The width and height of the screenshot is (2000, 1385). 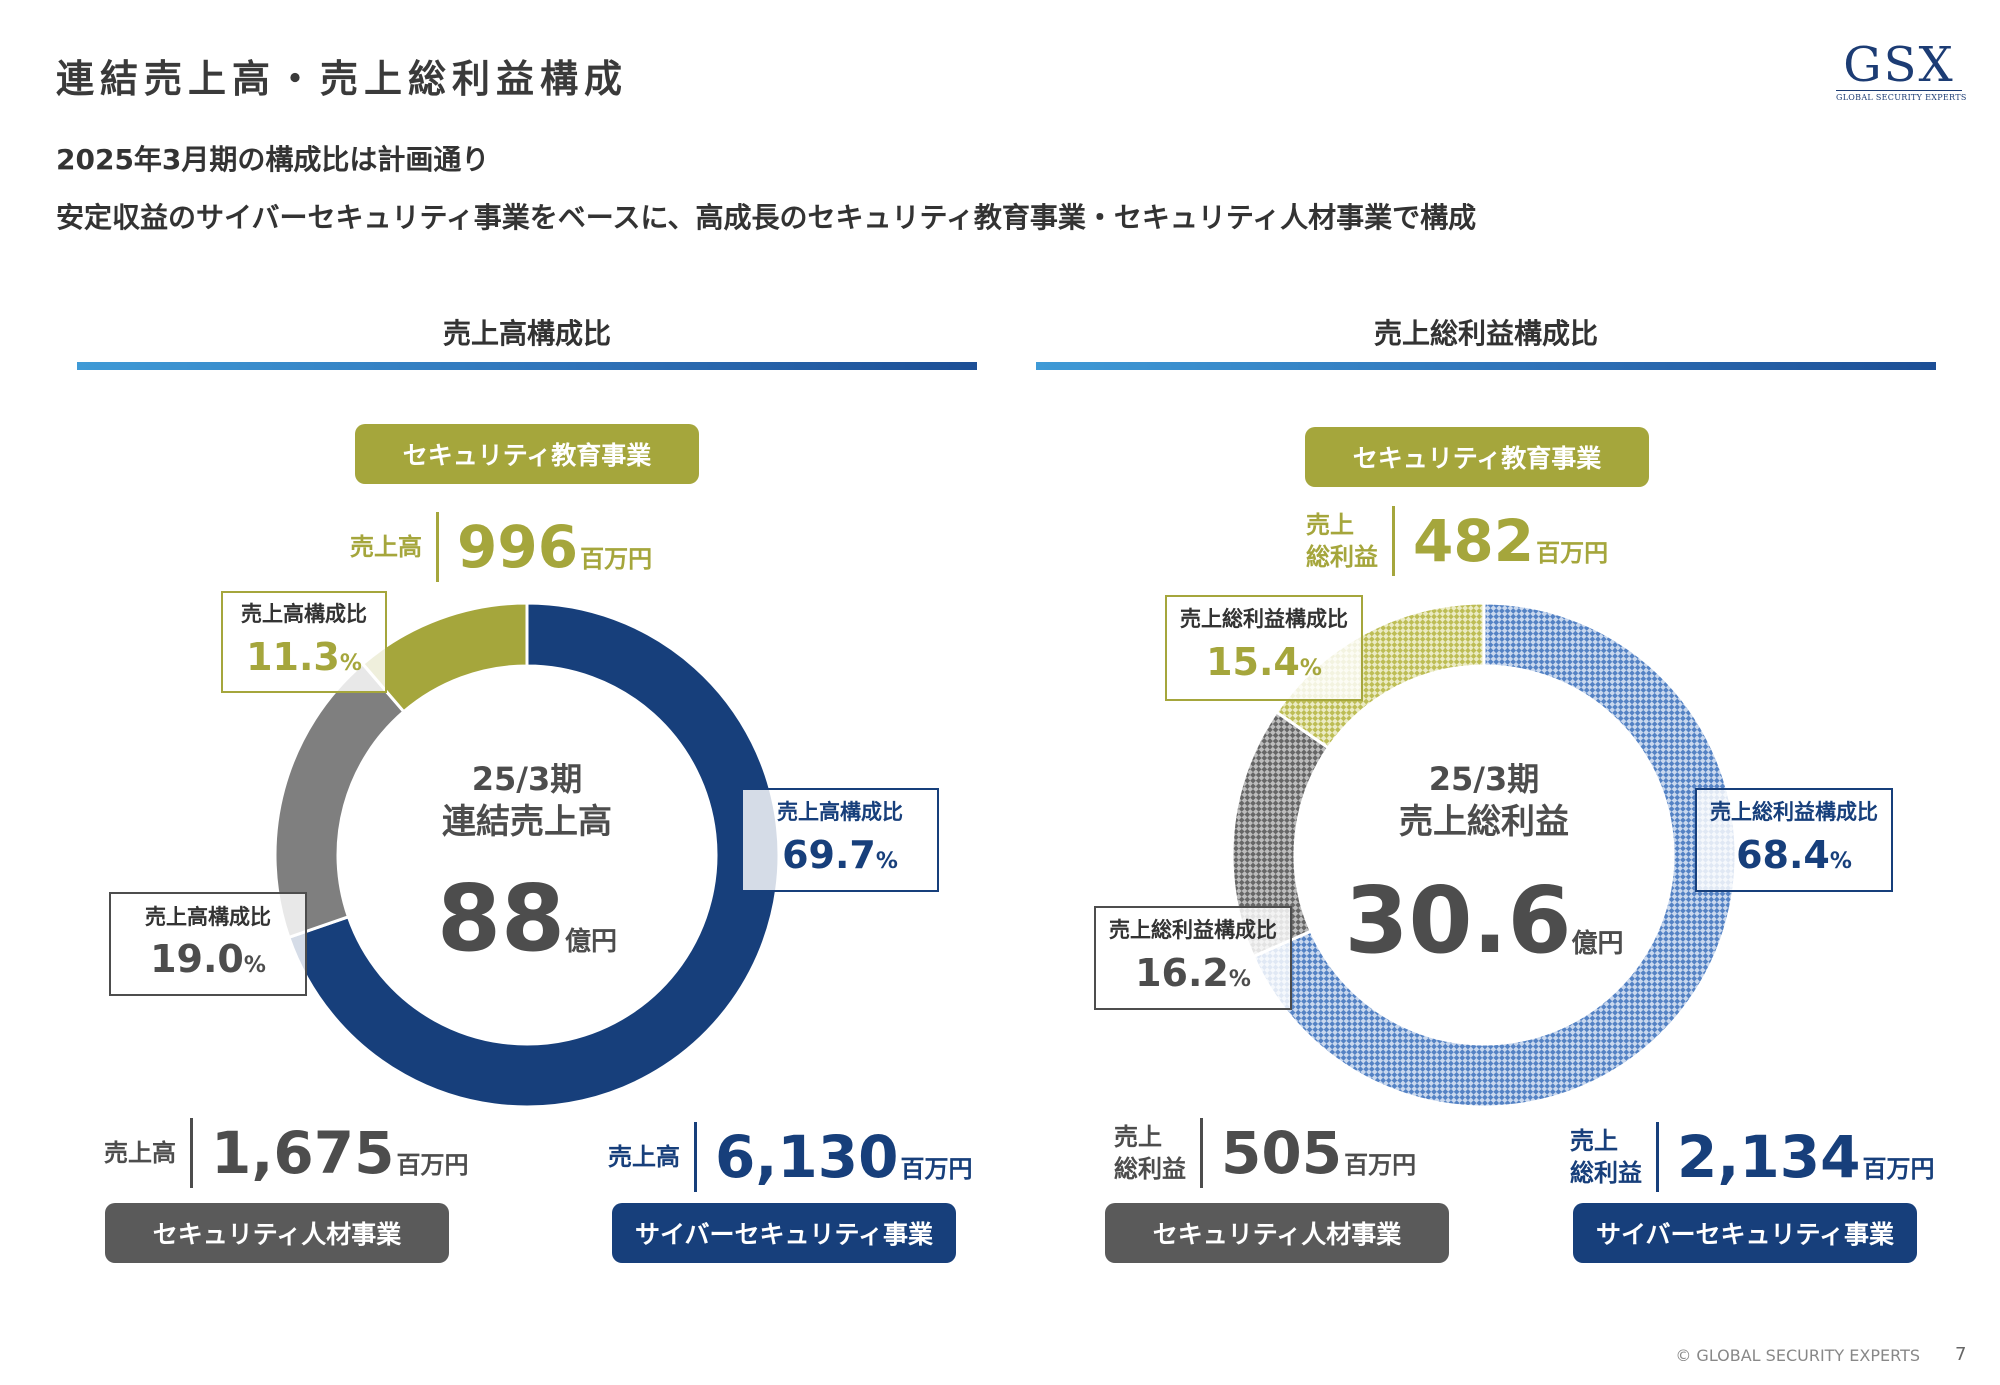 I want to click on sales-amount-hr: 売上高 1,675 百万円, so click(x=286, y=1153).